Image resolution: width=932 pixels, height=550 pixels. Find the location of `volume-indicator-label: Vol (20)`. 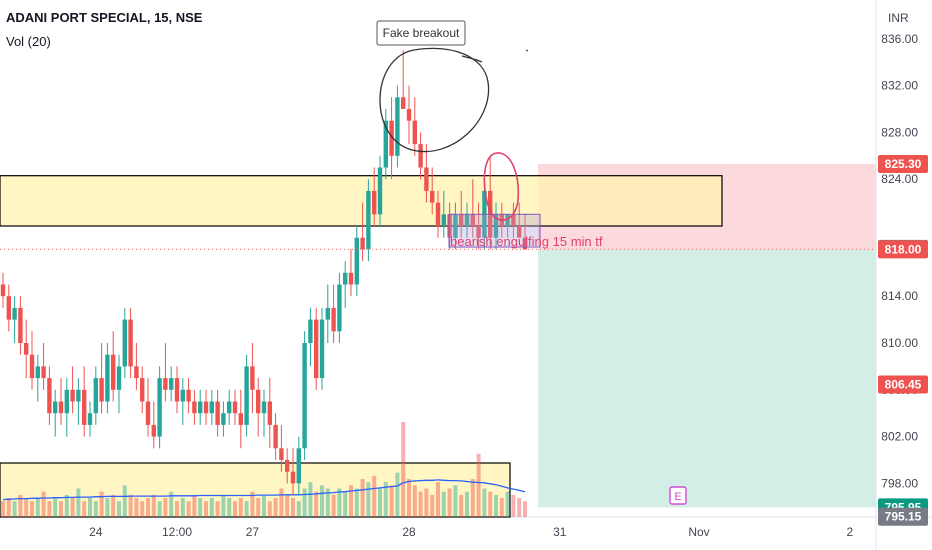

volume-indicator-label: Vol (20) is located at coordinates (28, 41).